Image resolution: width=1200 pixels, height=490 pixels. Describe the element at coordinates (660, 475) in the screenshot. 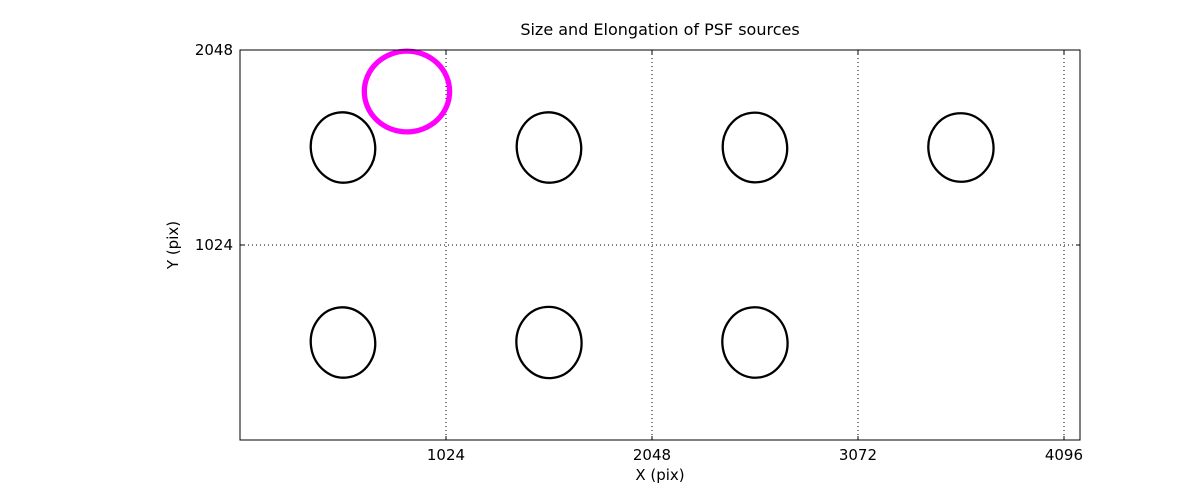

I see `x-axis-label: X (pix)` at that location.